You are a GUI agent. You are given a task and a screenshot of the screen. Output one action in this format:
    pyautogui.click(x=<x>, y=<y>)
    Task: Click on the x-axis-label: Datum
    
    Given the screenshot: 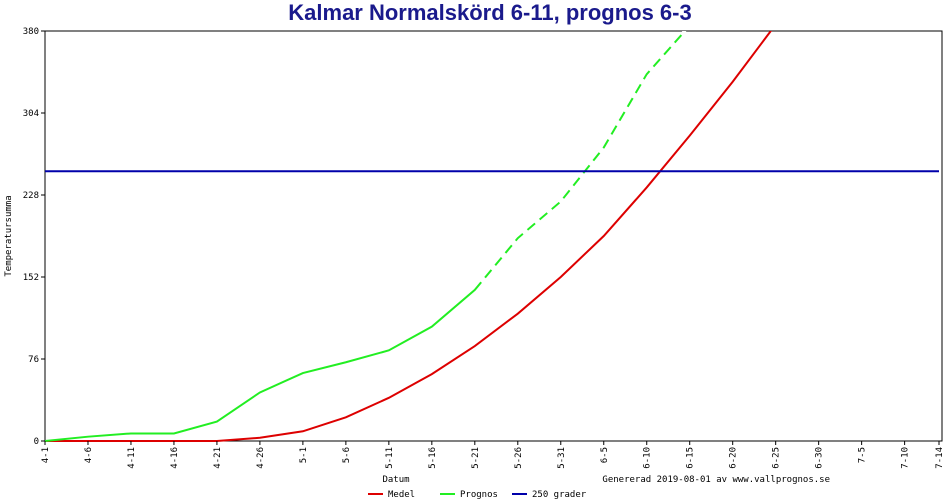 What is the action you would take?
    pyautogui.click(x=395, y=480)
    